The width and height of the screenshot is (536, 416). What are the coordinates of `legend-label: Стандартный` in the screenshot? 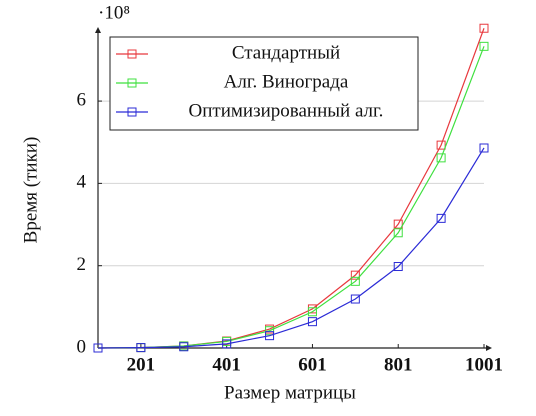 It's located at (286, 52).